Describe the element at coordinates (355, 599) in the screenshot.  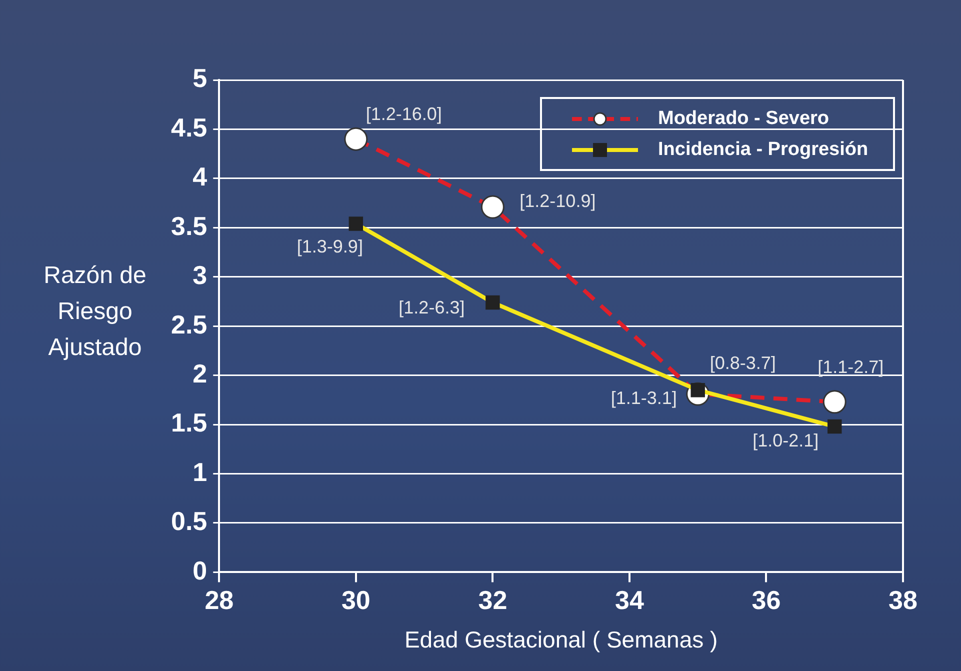
I see `x-tick-label: 30` at that location.